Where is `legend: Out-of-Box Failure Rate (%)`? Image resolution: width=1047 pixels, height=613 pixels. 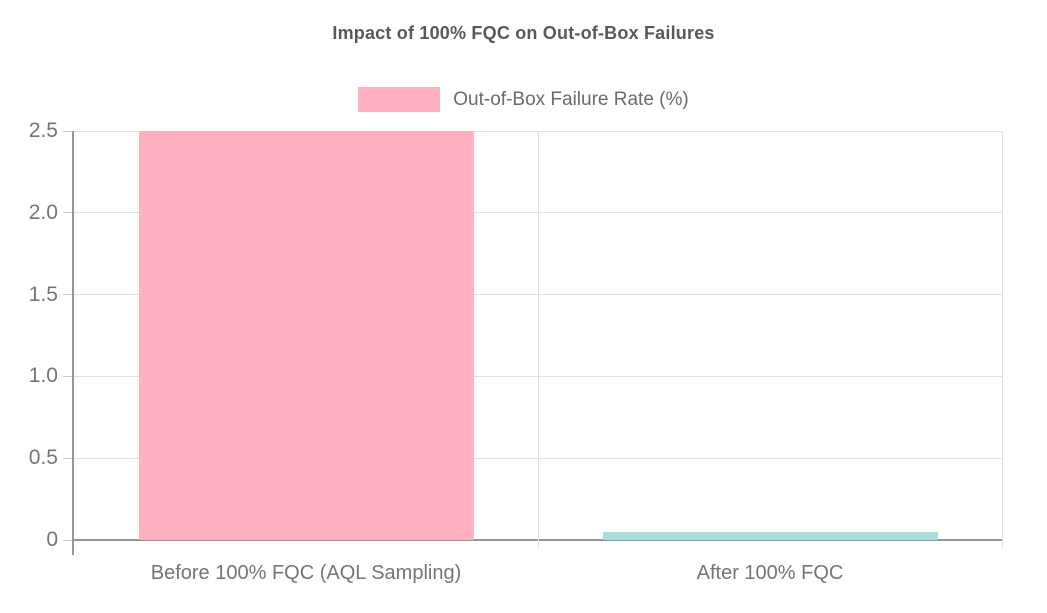
legend: Out-of-Box Failure Rate (%) is located at coordinates (523, 99).